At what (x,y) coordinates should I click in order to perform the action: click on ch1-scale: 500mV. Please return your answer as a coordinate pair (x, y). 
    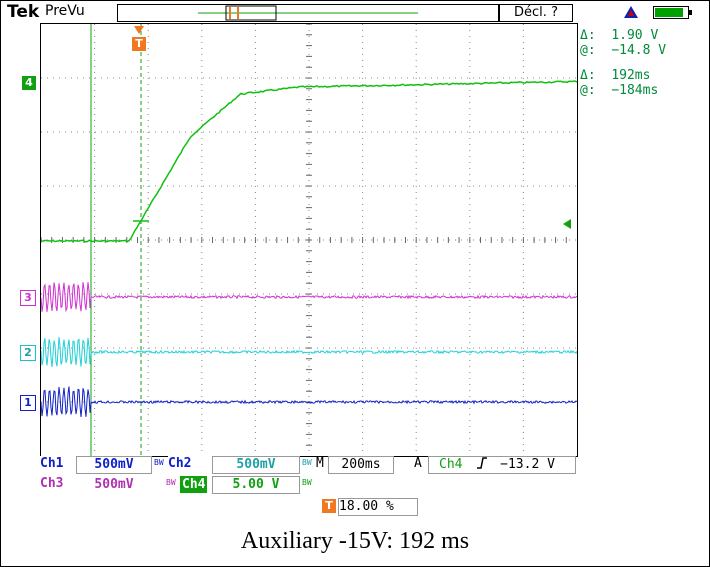
    Looking at the image, I should click on (114, 465).